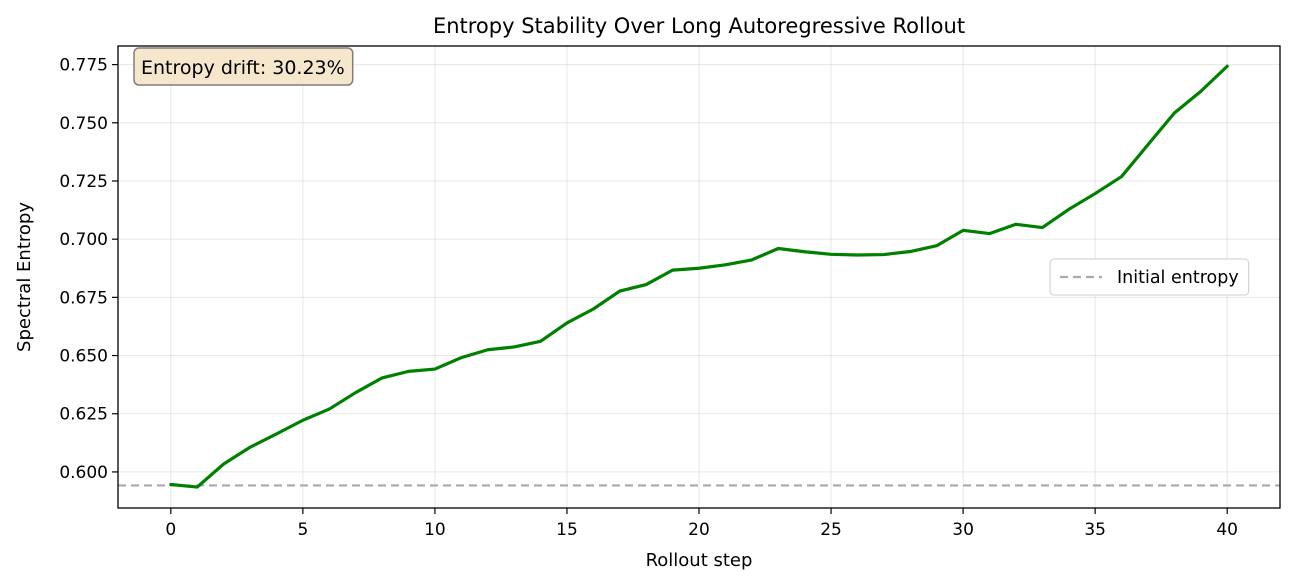 This screenshot has height=586, width=1295. Describe the element at coordinates (963, 530) in the screenshot. I see `x-tick-label: 30` at that location.